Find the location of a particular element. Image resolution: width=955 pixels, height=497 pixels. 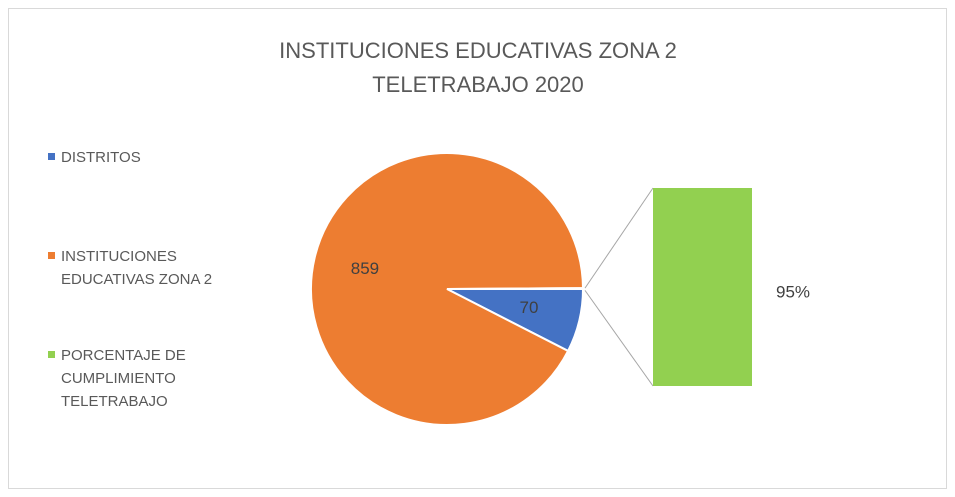

legend-item: INSTITUCIONES EDUCATIVAS ZONA 2 is located at coordinates (148, 268).